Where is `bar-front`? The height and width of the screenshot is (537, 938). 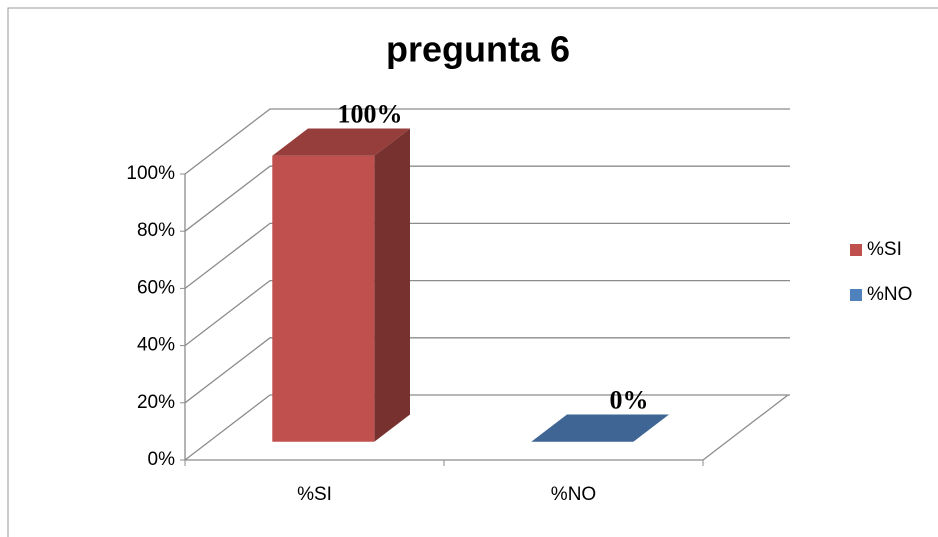
bar-front is located at coordinates (323, 298).